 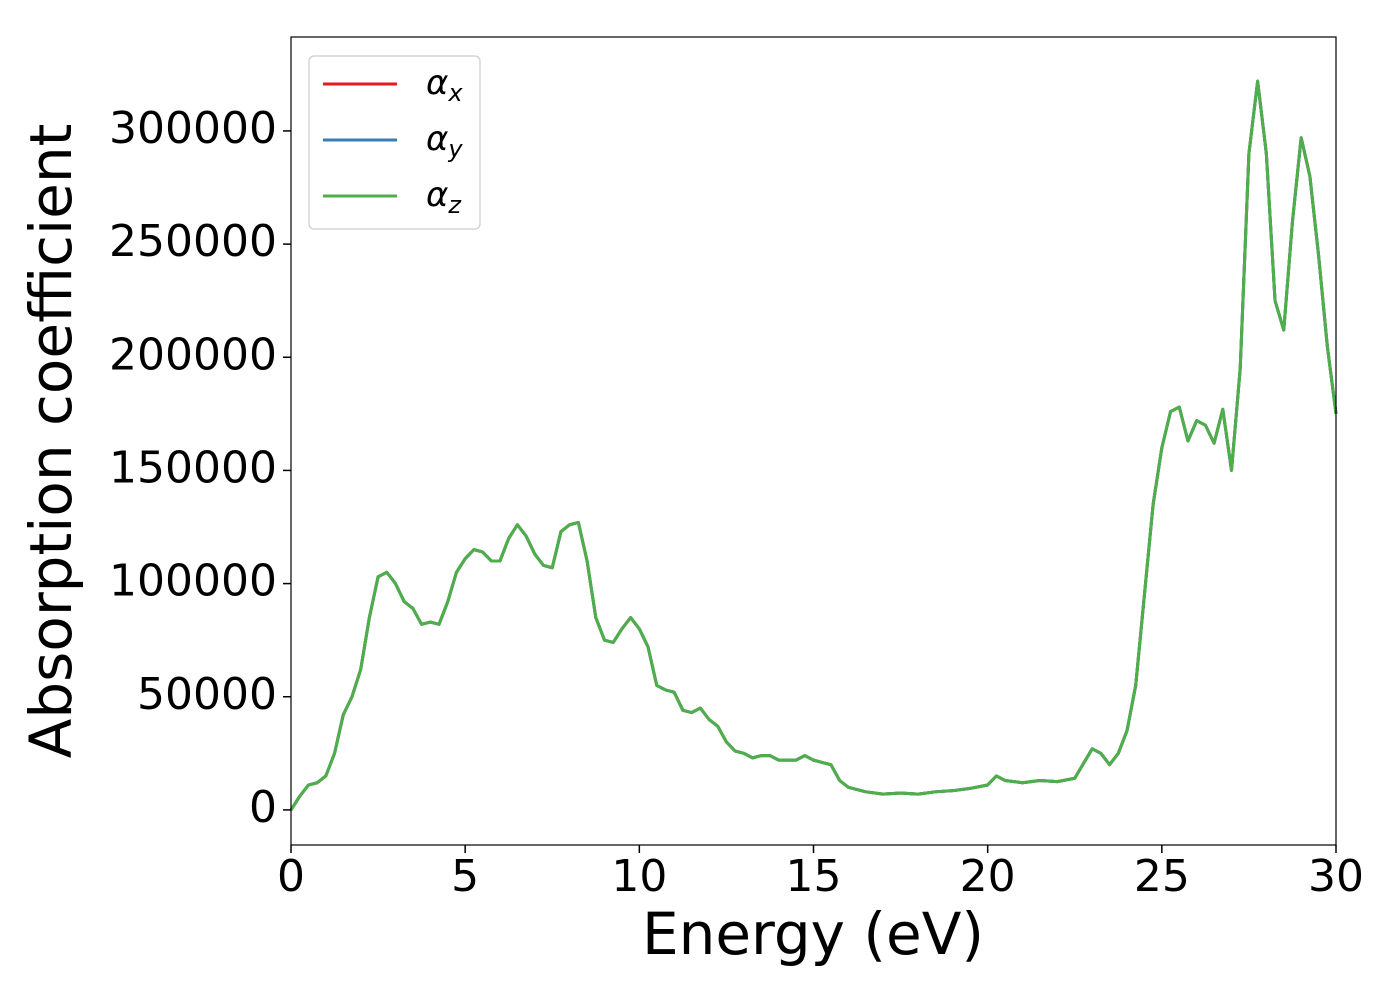 What do you see at coordinates (1336, 876) in the screenshot?
I see `x-tick-label: 30` at bounding box center [1336, 876].